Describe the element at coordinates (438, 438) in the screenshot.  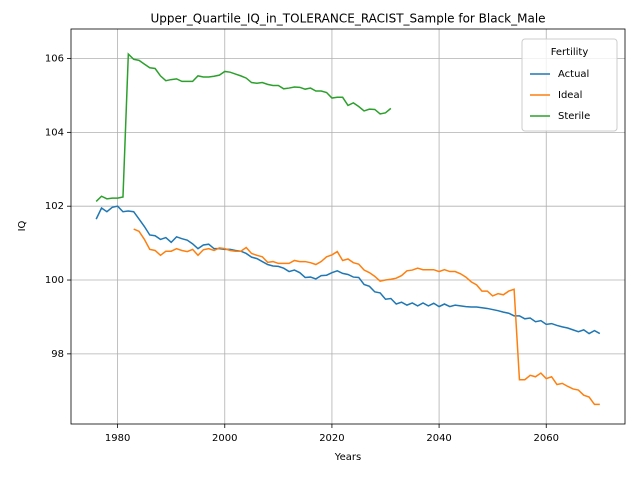
I see `x-tick-label: 2040` at that location.